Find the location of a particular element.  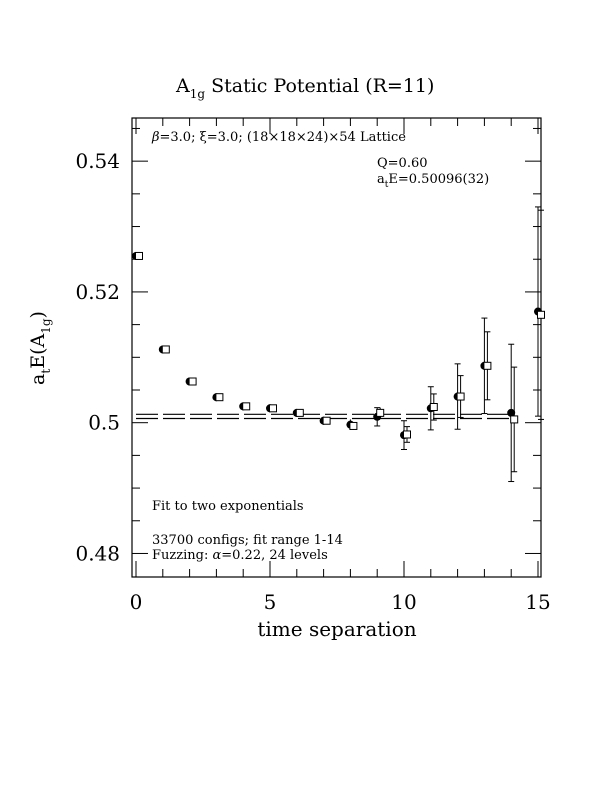

fuzzing-annotation: Fuzzing: α=0.22, 24 levels is located at coordinates (240, 555).